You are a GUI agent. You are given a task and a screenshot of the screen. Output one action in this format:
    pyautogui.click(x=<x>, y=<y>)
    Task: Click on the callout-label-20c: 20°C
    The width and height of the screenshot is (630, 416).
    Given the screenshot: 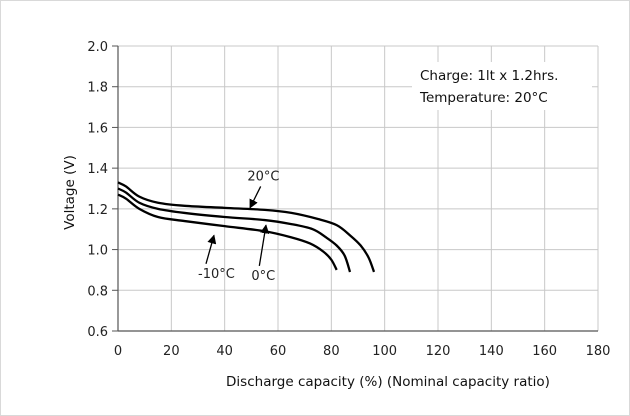 What is the action you would take?
    pyautogui.click(x=263, y=176)
    